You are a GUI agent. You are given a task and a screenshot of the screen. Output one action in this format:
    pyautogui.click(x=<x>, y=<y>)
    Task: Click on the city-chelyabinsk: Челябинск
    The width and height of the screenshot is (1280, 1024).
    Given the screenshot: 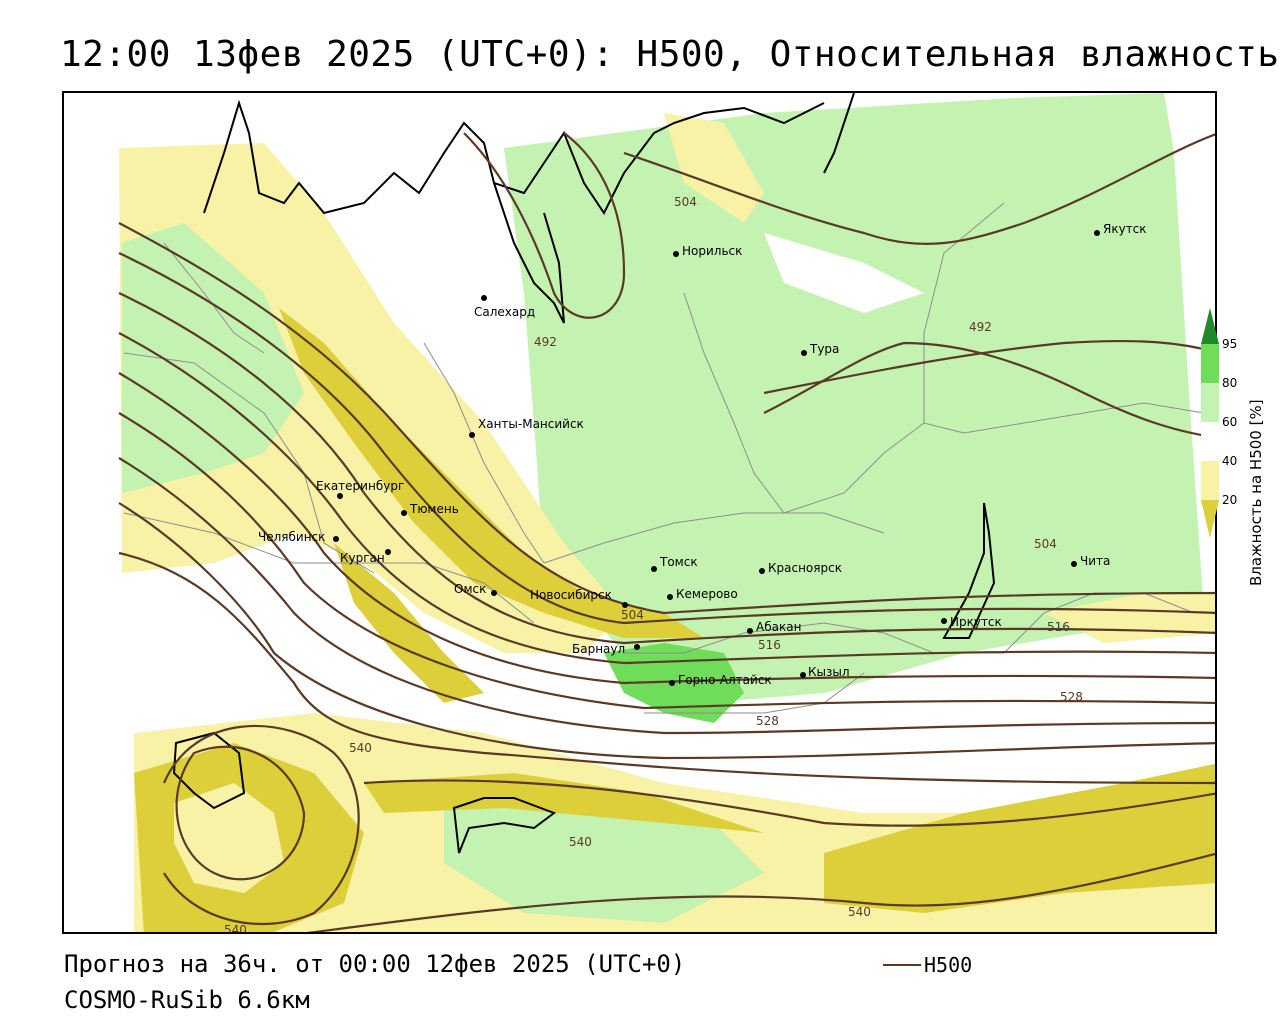 What is the action you would take?
    pyautogui.click(x=298, y=537)
    